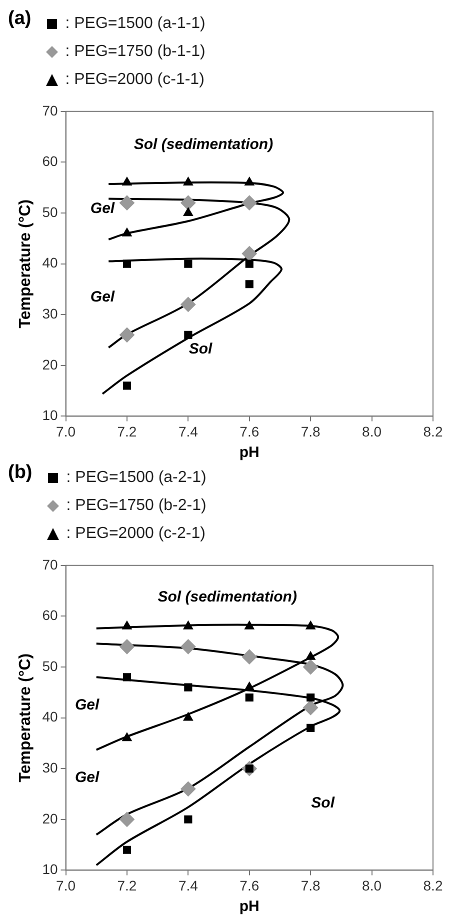 The height and width of the screenshot is (924, 459). Describe the element at coordinates (136, 506) in the screenshot. I see `legend-label: : PEG=1750 (b-2-1)` at that location.